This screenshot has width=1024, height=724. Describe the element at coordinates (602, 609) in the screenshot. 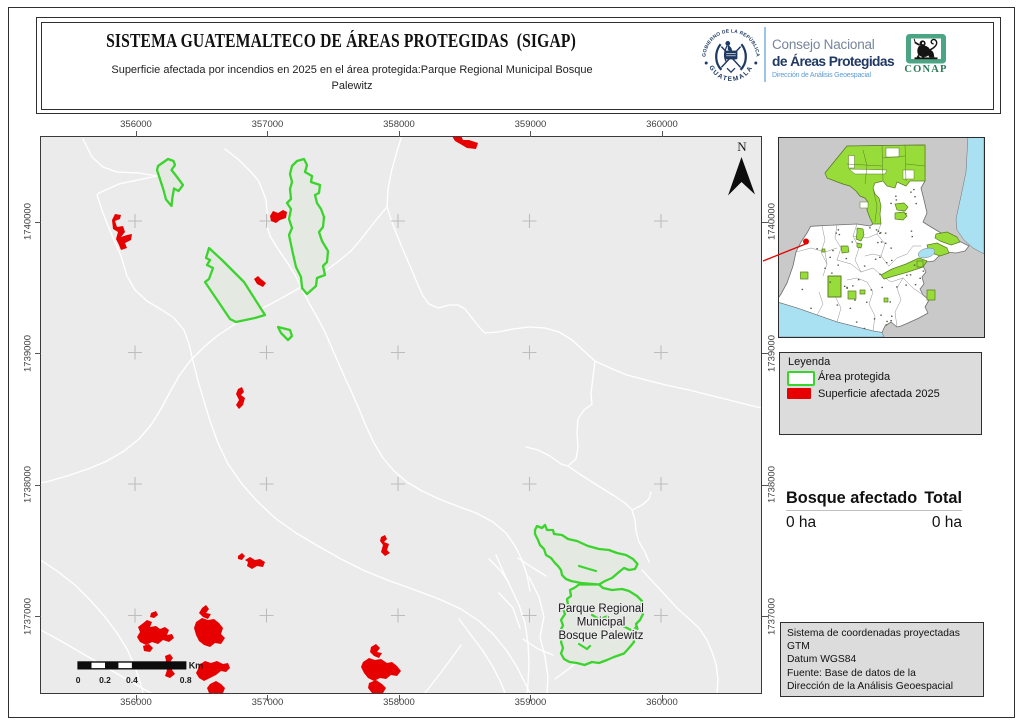

I see `svg-text: Parque Regional` at that location.